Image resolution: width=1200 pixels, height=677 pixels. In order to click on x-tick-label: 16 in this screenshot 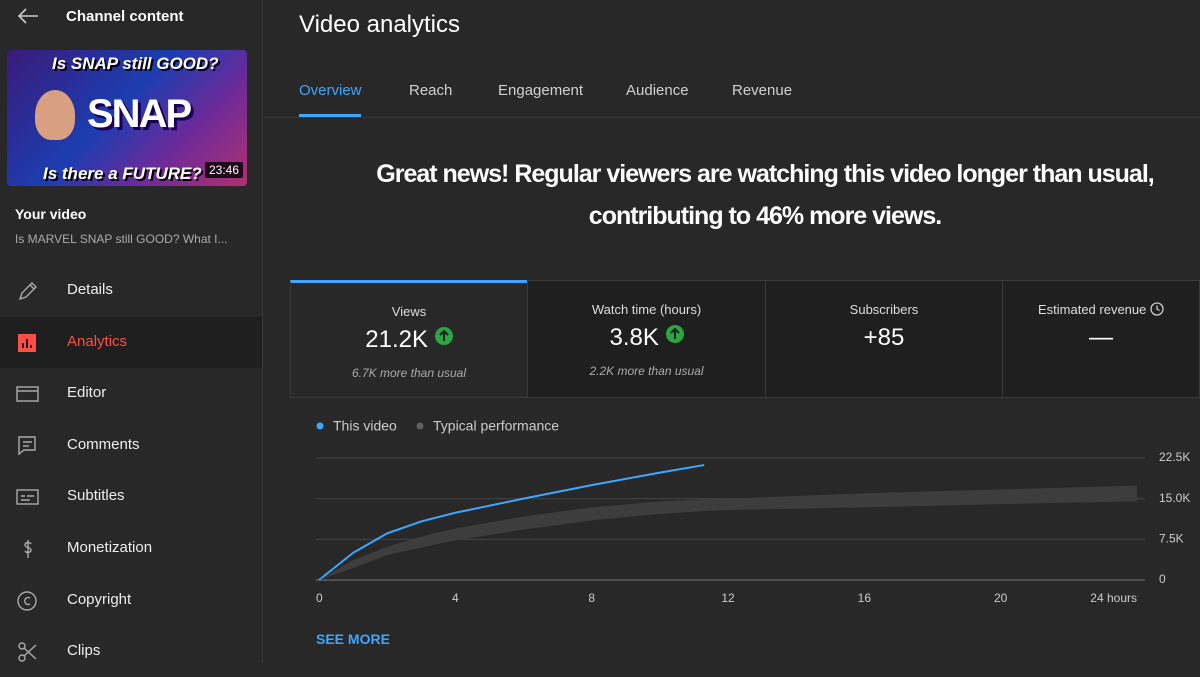, I will do `click(865, 598)`.